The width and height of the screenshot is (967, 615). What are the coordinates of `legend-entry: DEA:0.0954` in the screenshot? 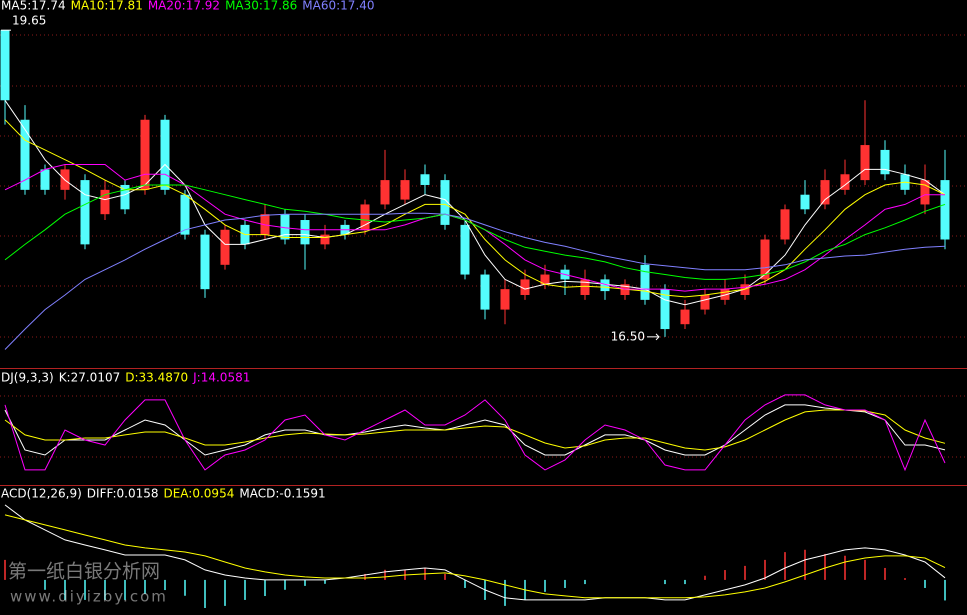 It's located at (198, 494).